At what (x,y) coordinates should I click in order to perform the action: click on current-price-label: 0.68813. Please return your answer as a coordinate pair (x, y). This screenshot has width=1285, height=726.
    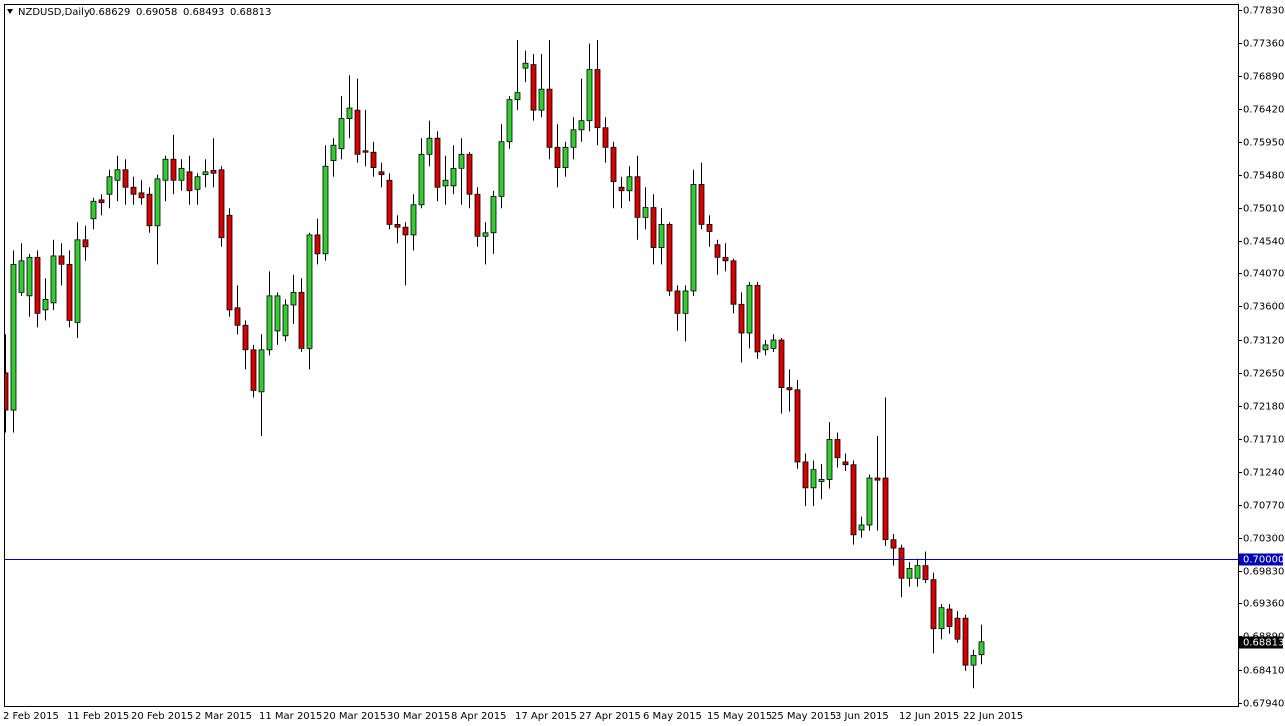
    Looking at the image, I should click on (1263, 643).